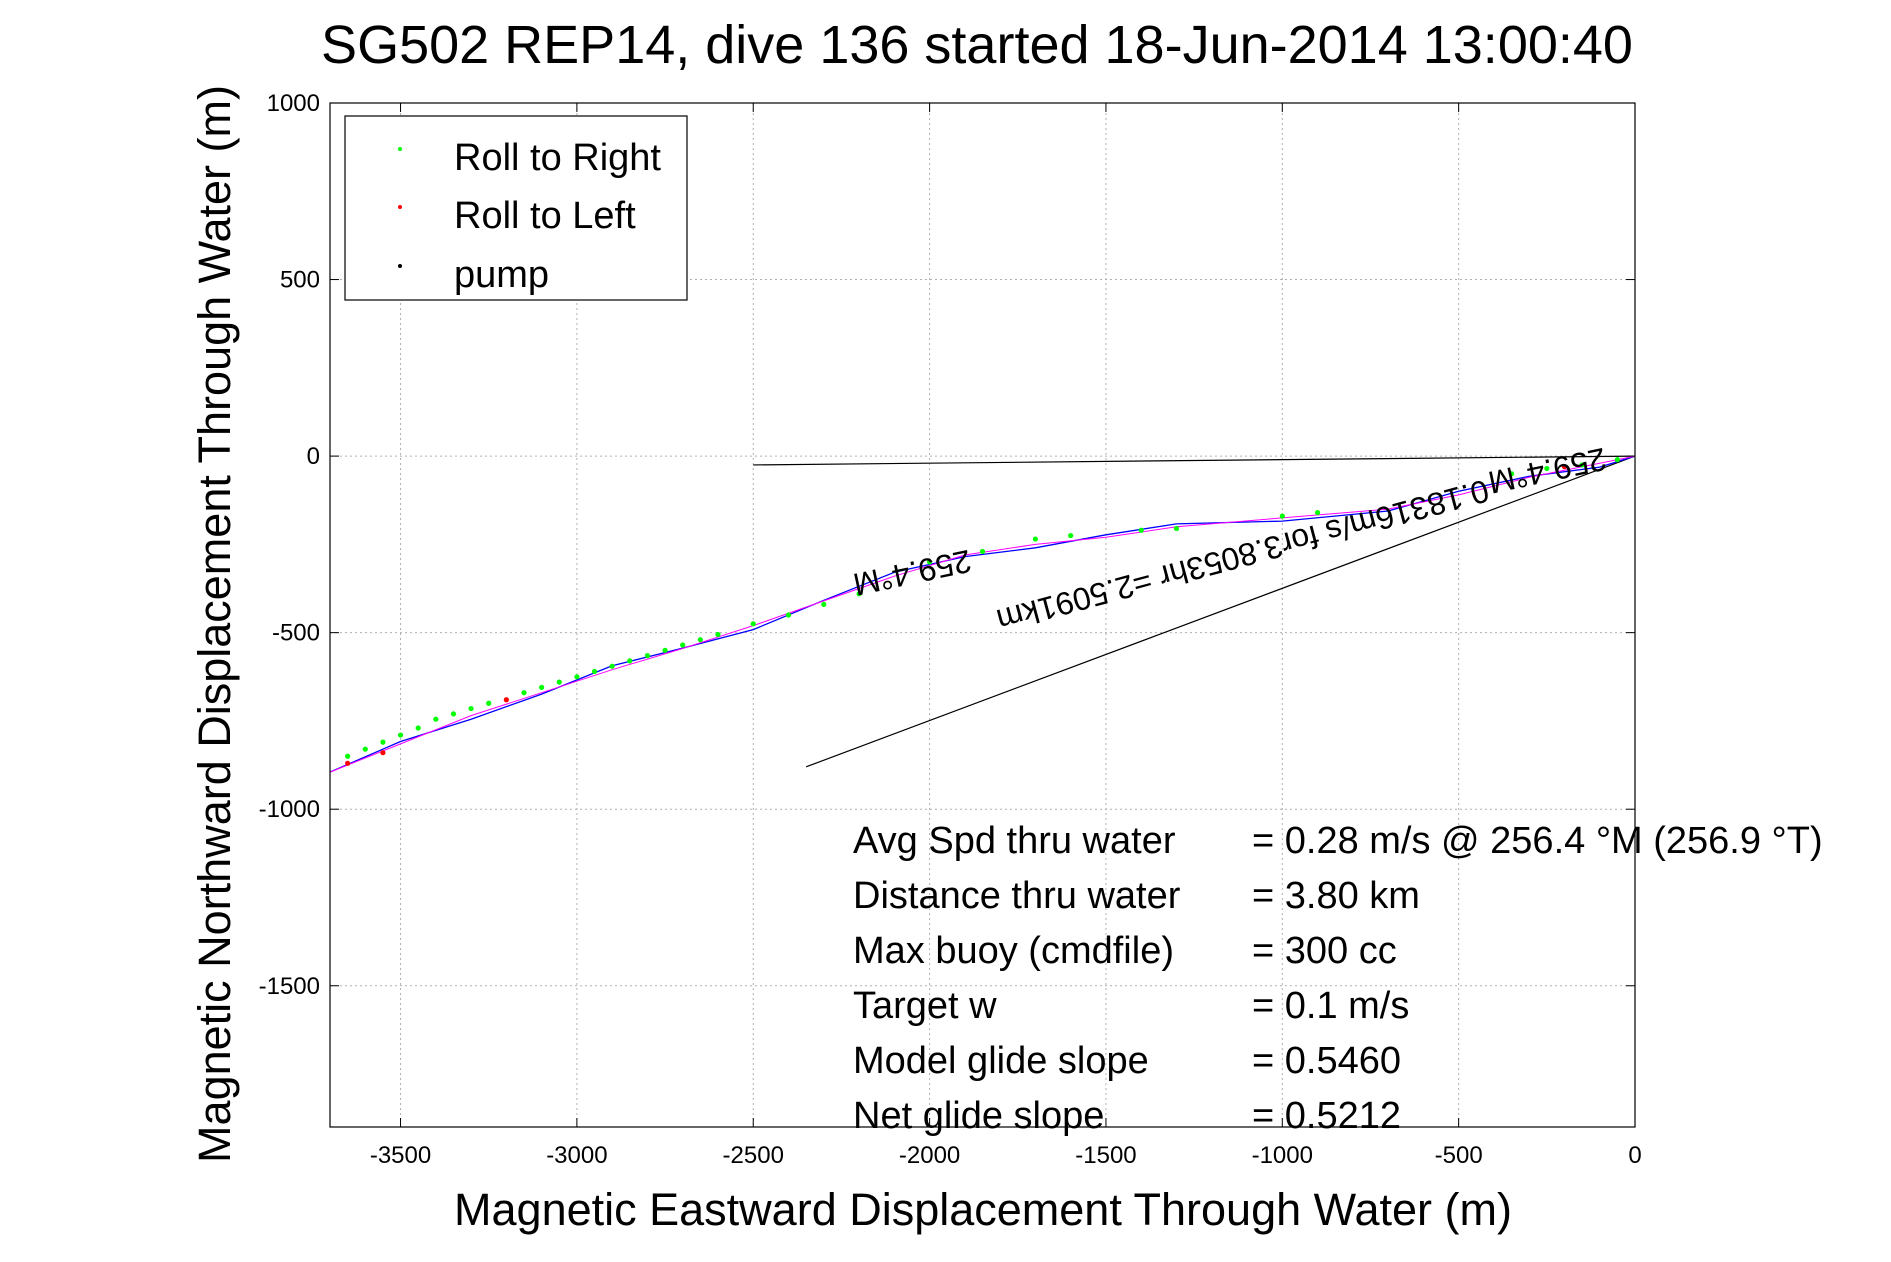  What do you see at coordinates (978, 1116) in the screenshot?
I see `stat-label-net-glide: Net glide slope` at bounding box center [978, 1116].